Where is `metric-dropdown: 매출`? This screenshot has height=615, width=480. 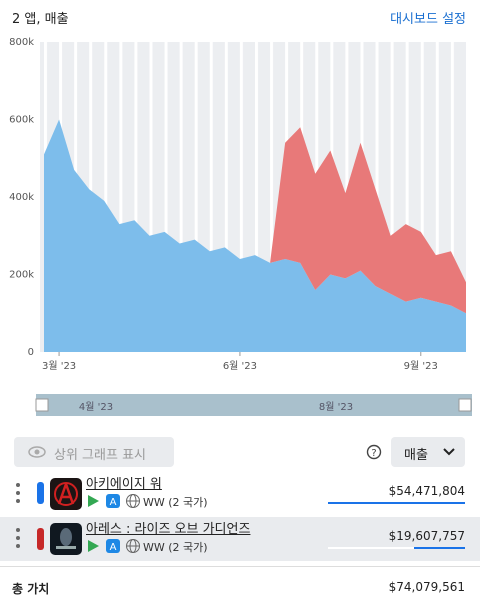
metric-dropdown: 매출 is located at coordinates (428, 452).